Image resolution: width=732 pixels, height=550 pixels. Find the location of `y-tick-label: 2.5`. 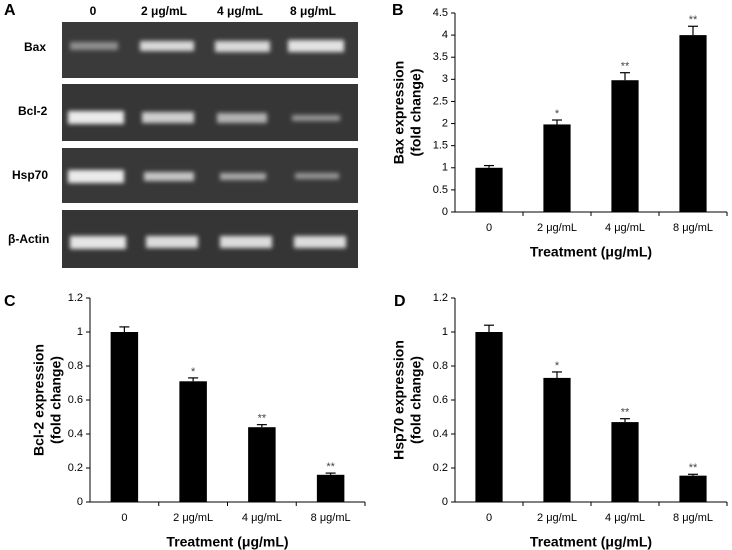

y-tick-label: 2.5 is located at coordinates (440, 101).